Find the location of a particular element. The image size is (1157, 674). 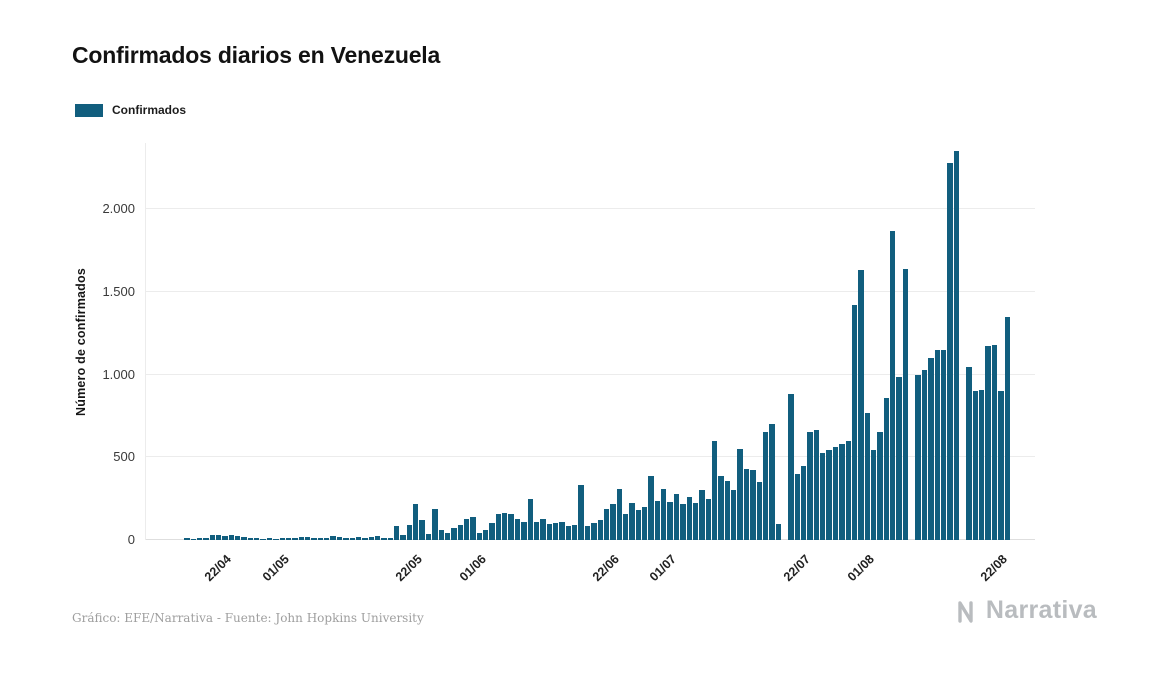

legend-swatch is located at coordinates (89, 110).